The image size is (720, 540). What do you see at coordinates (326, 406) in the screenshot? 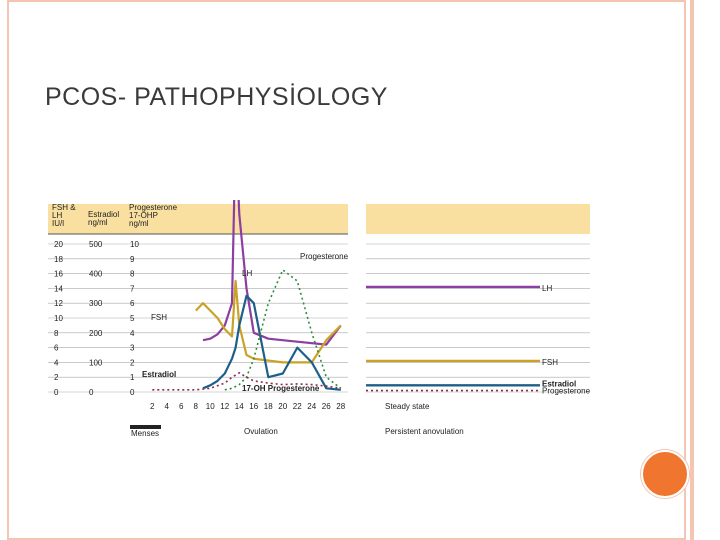
I see `xtick-label: 26` at bounding box center [326, 406].